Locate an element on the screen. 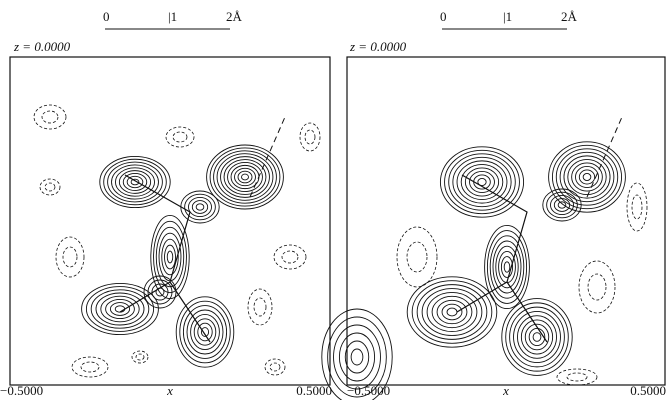  scale-label: |1 is located at coordinates (172, 16).